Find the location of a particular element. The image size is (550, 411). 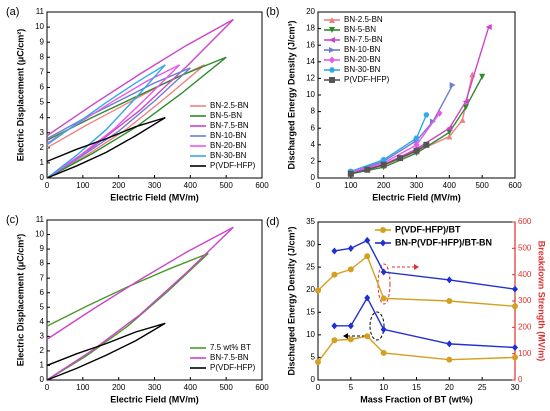

y-axis-label: Discharged Energy Density (J/cm³) is located at coordinates (291, 300).